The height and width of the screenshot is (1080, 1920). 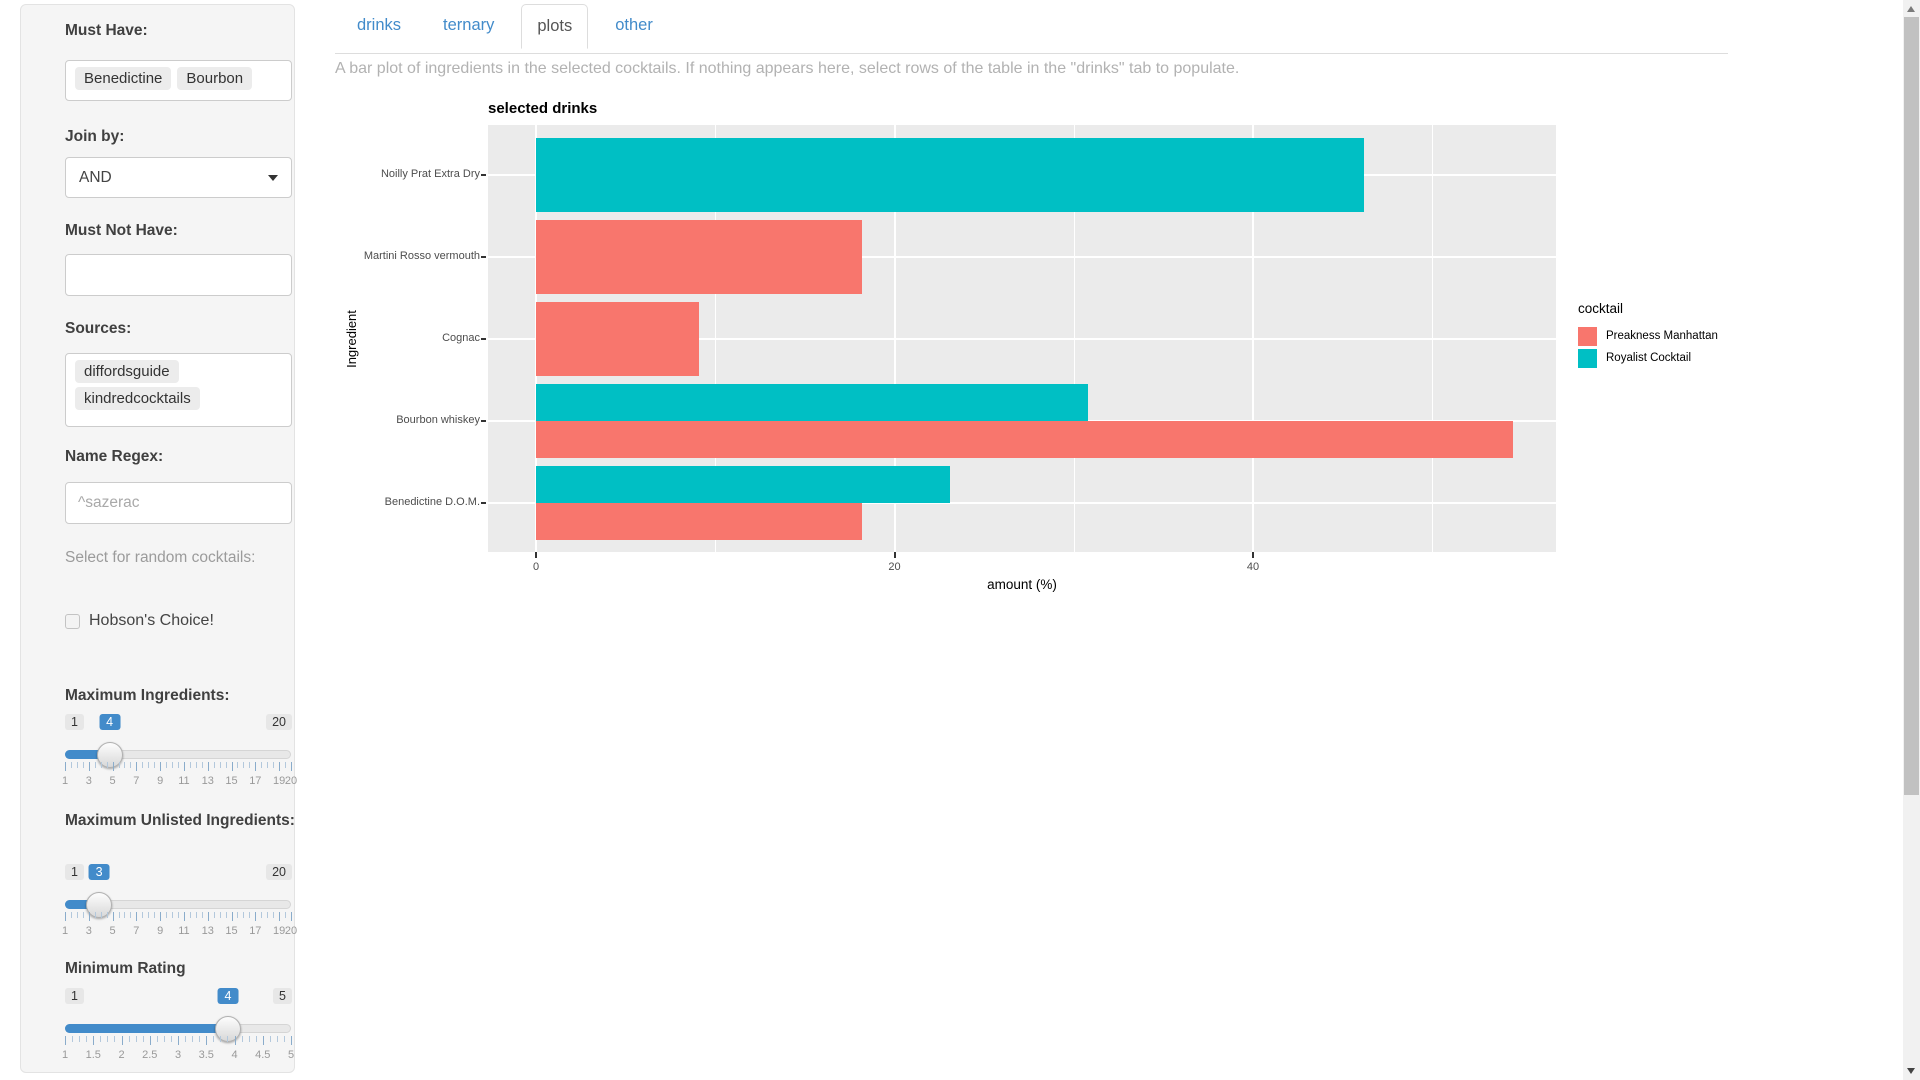 What do you see at coordinates (379, 25) in the screenshot?
I see `tab-drinks-link: drinks` at bounding box center [379, 25].